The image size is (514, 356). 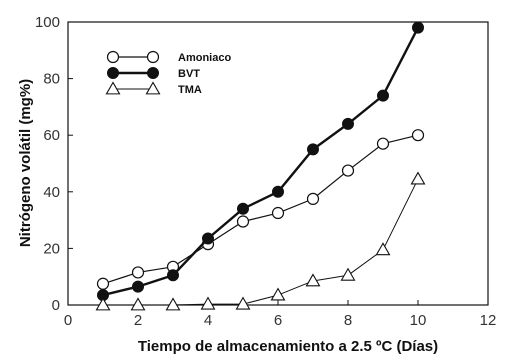 What do you see at coordinates (51, 248) in the screenshot?
I see `y-tick-label: 20` at bounding box center [51, 248].